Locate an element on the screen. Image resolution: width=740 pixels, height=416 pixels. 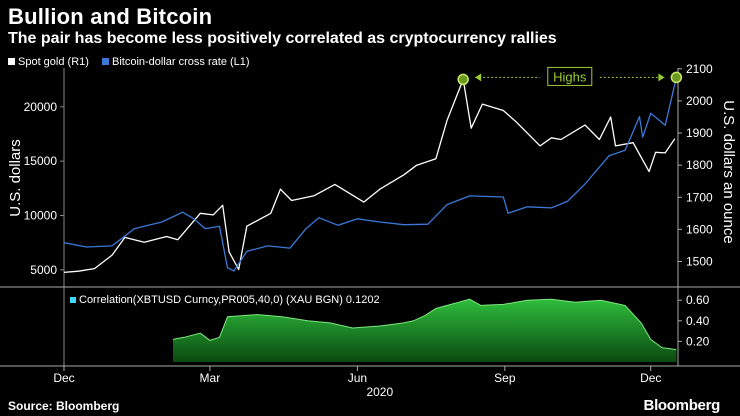
x-tick-label: Mar is located at coordinates (210, 378).